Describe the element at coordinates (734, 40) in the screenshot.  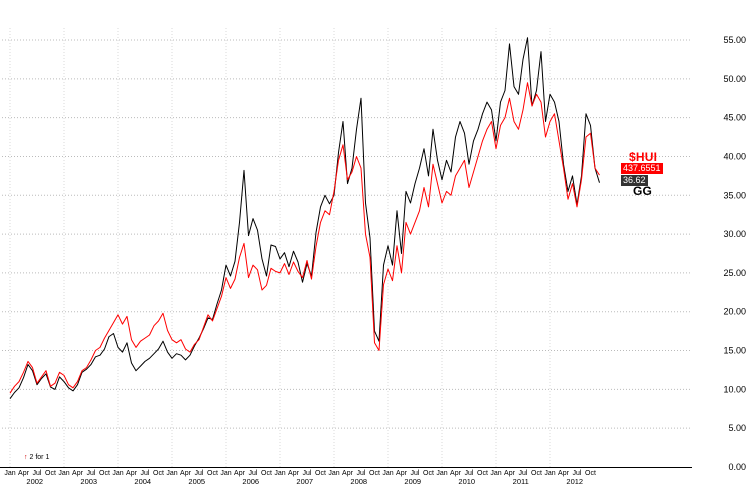
I see `y-tick-label: 55.00` at that location.